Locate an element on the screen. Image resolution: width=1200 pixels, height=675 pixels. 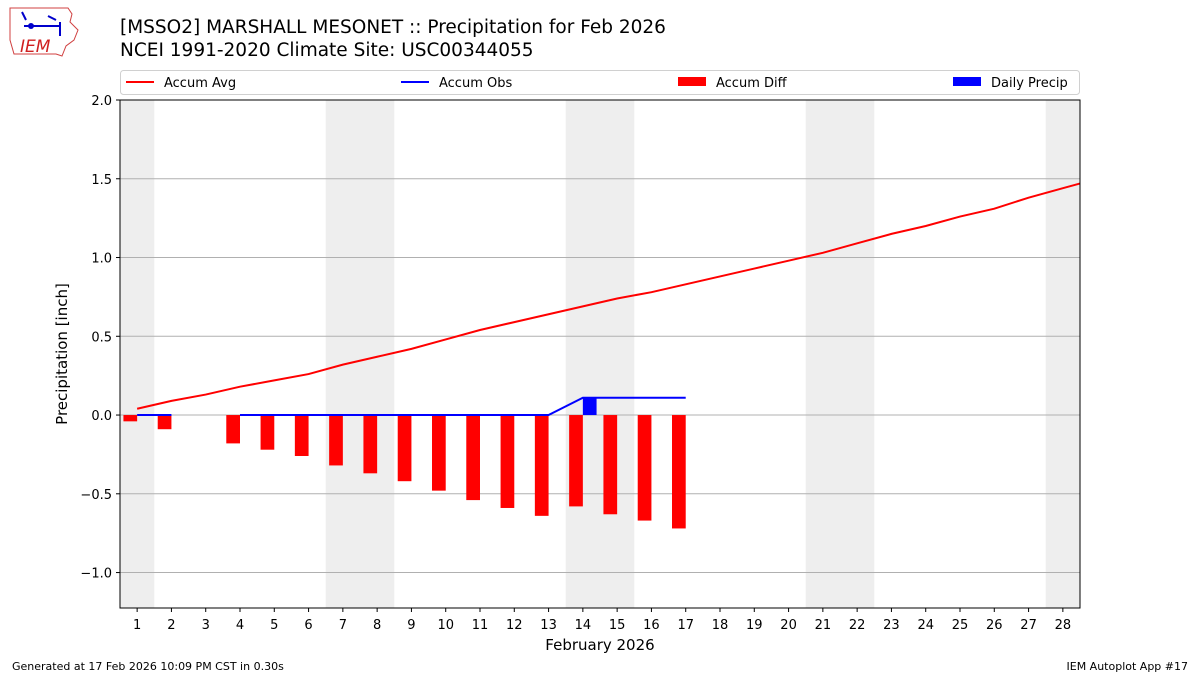
svg-text: IEM is located at coordinates (35, 47).